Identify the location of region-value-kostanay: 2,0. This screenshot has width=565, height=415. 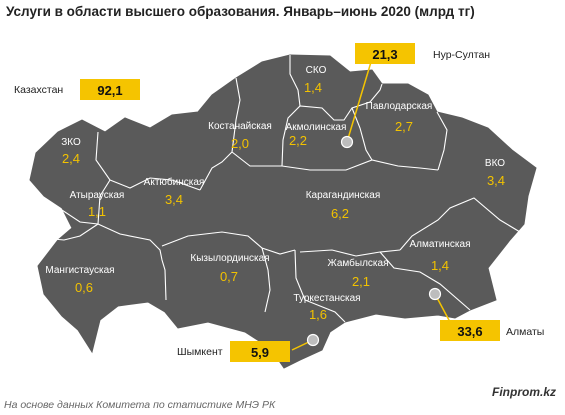
(240, 143).